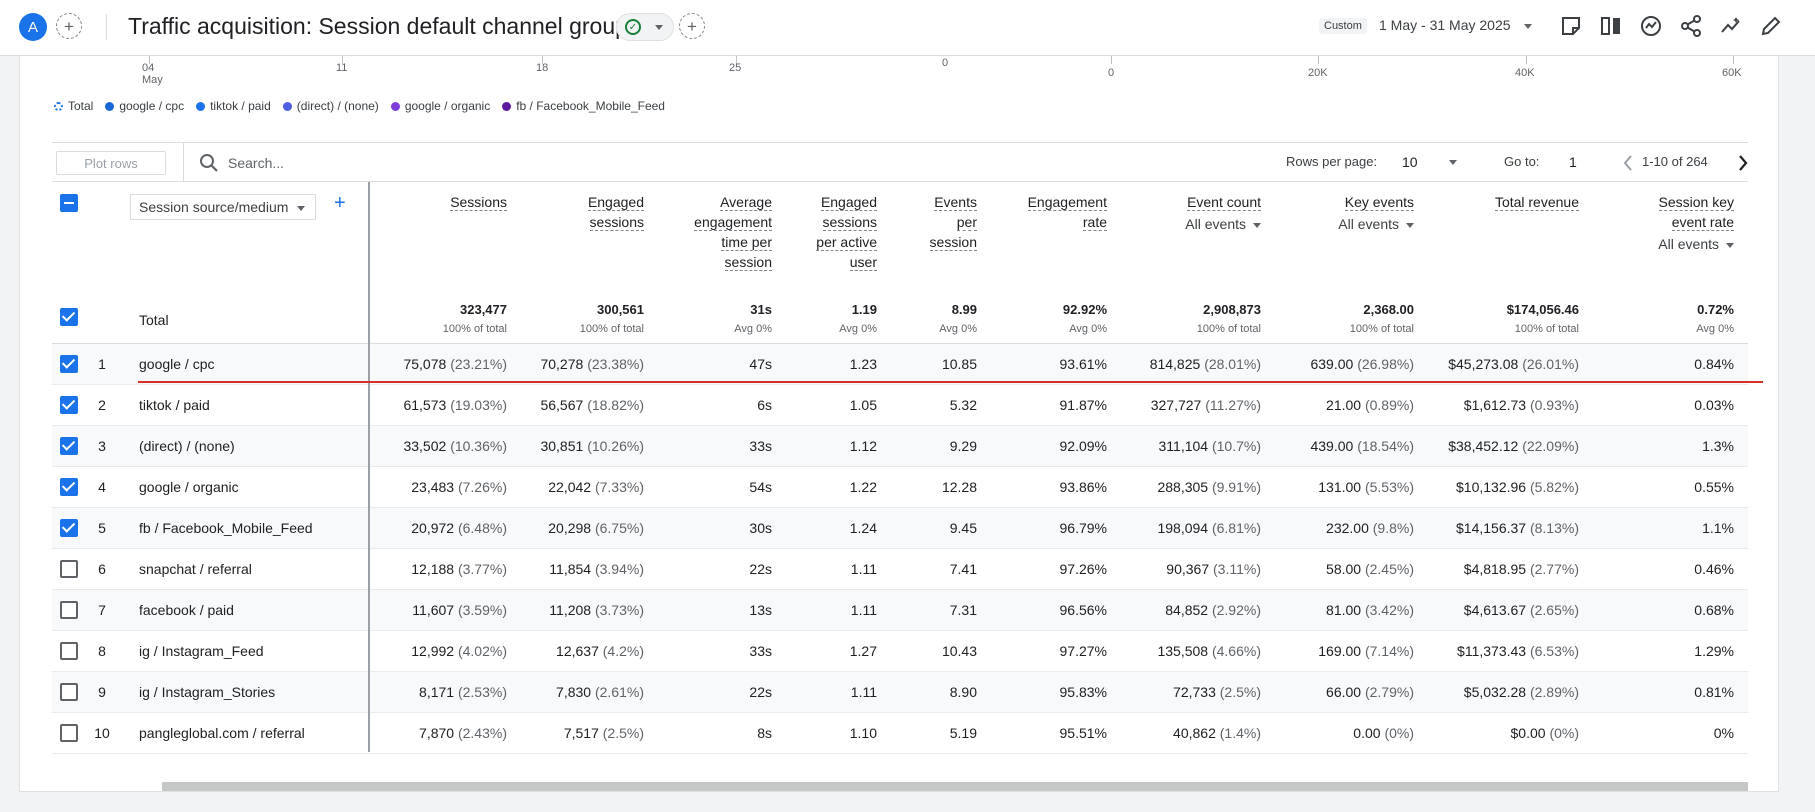  What do you see at coordinates (717, 232) in the screenshot?
I see `column-header: Average engagement time per session` at bounding box center [717, 232].